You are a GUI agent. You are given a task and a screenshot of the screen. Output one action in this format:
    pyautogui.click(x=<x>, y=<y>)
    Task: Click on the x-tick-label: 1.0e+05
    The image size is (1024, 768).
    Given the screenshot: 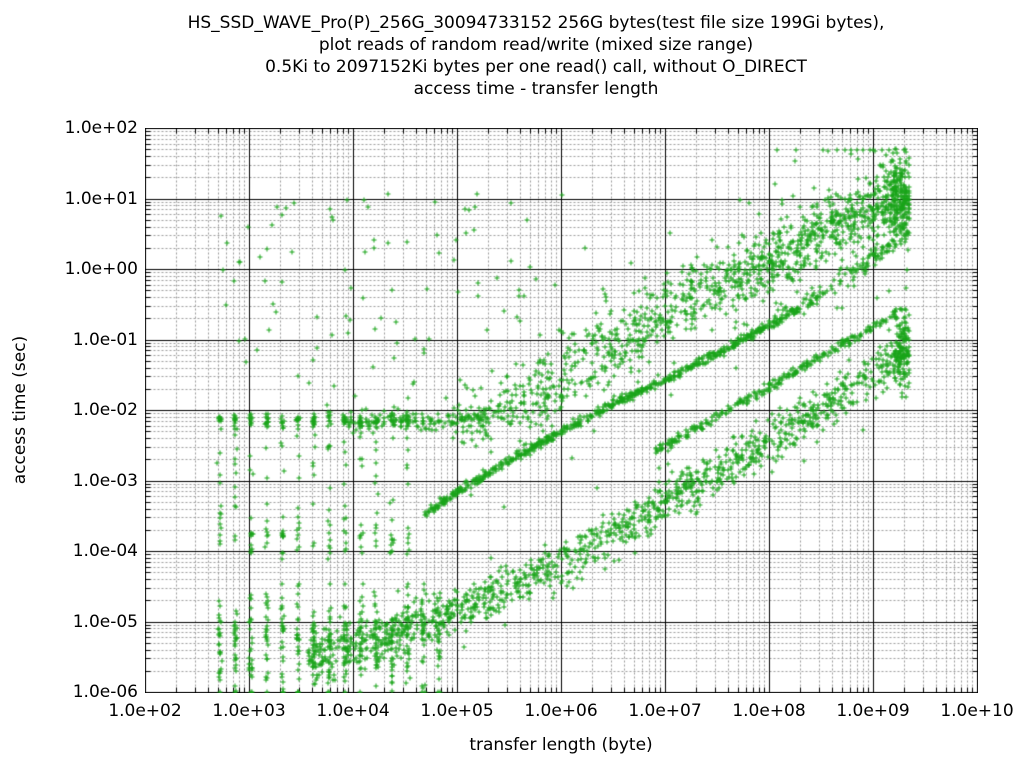 What is the action you would take?
    pyautogui.click(x=457, y=711)
    